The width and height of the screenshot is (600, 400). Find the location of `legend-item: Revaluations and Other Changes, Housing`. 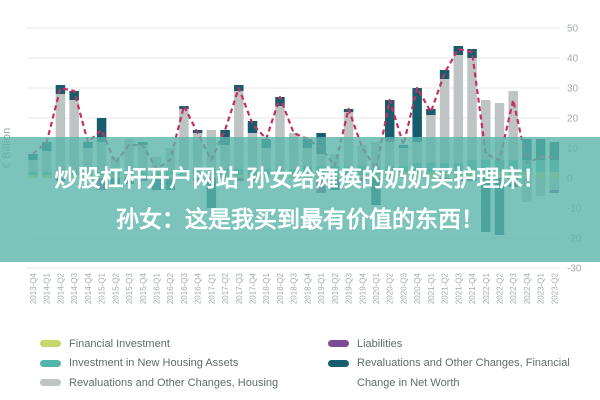

legend-item: Revaluations and Other Changes, Housing is located at coordinates (184, 383).